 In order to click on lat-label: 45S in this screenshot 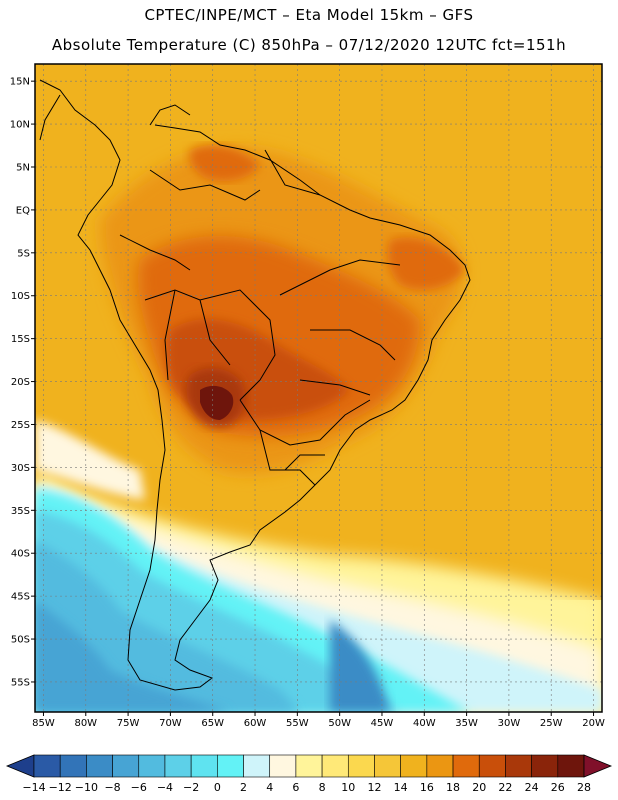, I will do `click(20, 597)`.